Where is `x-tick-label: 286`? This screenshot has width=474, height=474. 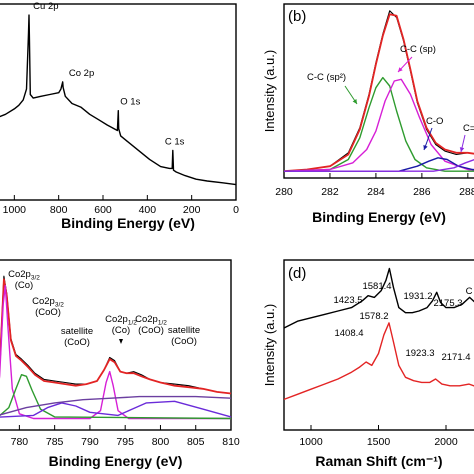 x-tick-label: 286 is located at coordinates (422, 192).